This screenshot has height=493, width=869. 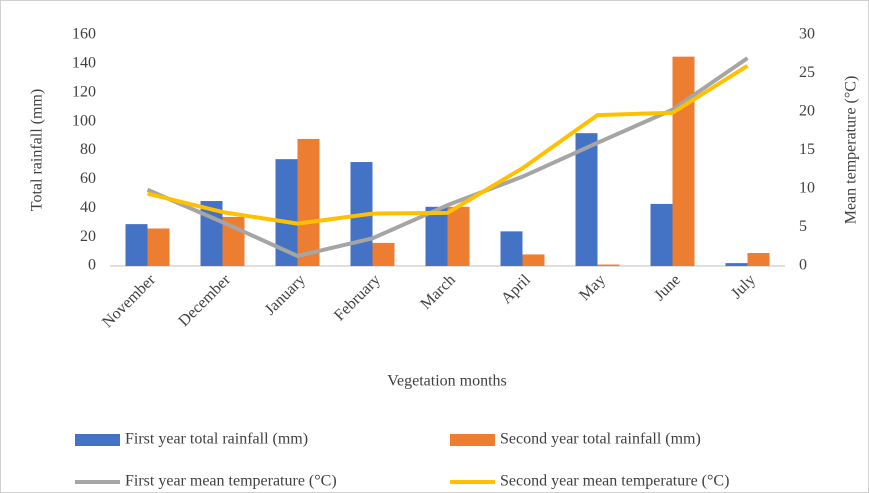 I want to click on y-tick-label: 120, so click(x=84, y=91).